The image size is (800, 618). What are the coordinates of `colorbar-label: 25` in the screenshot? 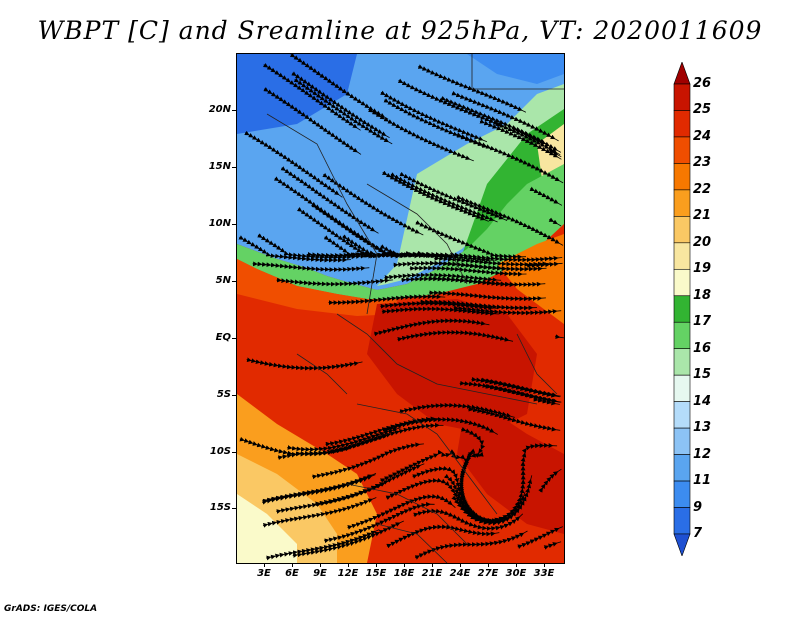 It's located at (702, 110).